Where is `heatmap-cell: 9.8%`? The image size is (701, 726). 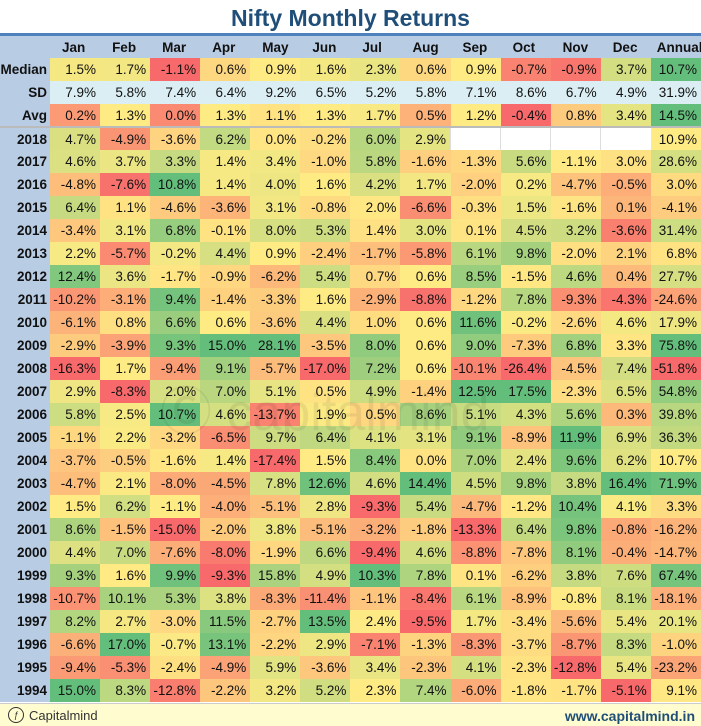 heatmap-cell: 9.8% is located at coordinates (575, 529).